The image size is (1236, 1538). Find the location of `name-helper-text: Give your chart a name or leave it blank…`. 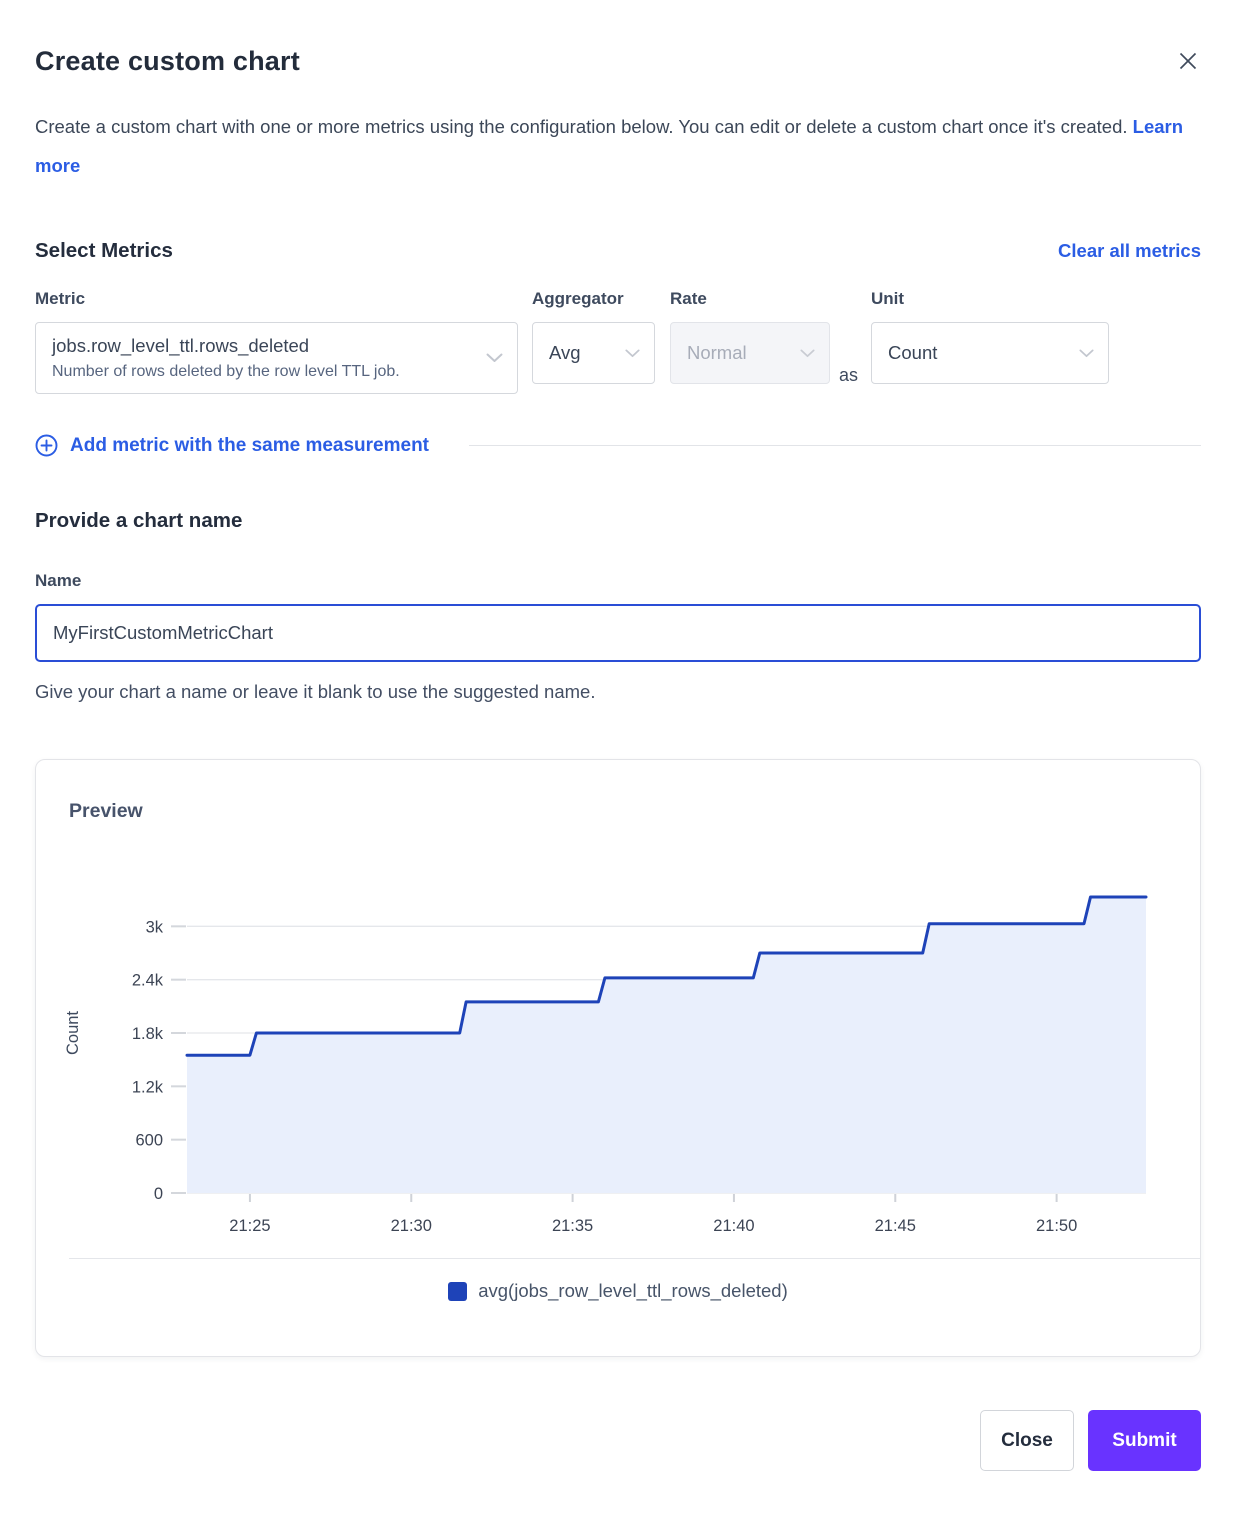

name-helper-text: Give your chart a name or leave it blank… is located at coordinates (315, 691).